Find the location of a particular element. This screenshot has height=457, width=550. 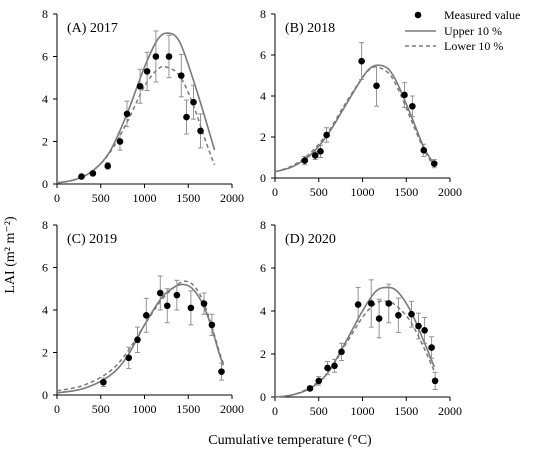

panel-title: (A) 2017 is located at coordinates (92, 28).